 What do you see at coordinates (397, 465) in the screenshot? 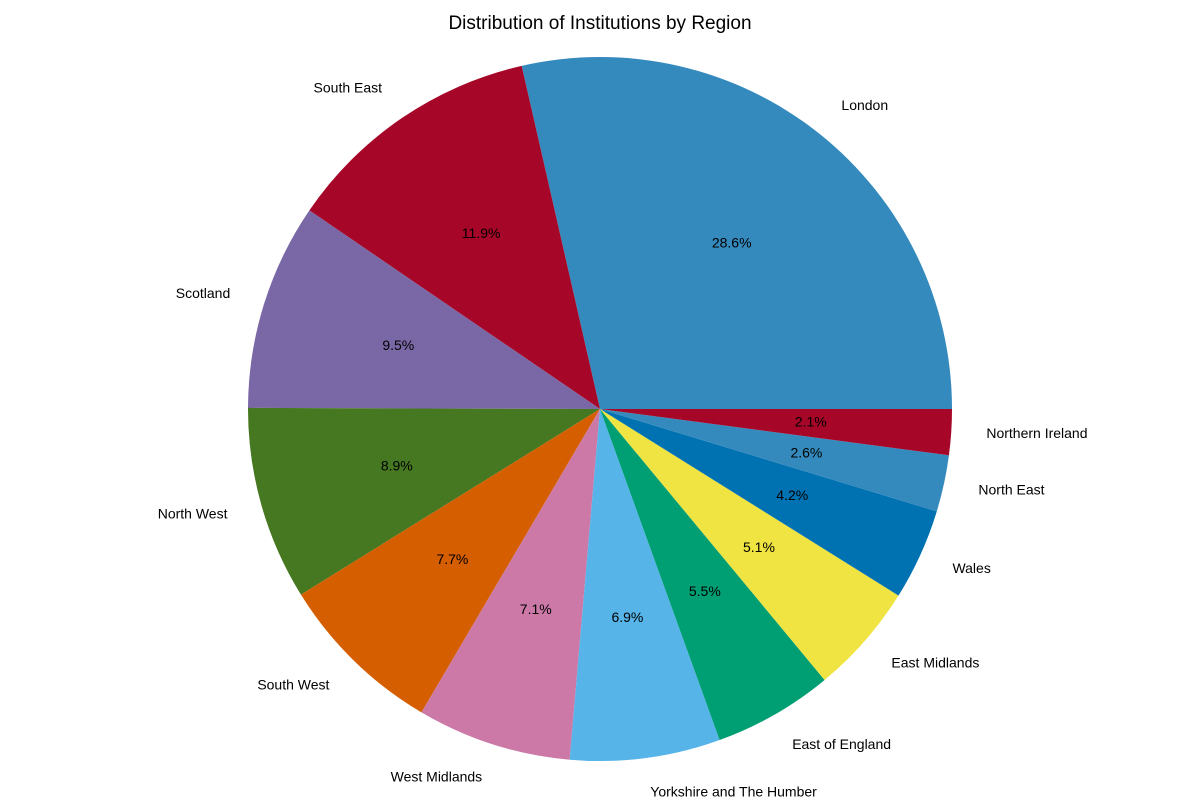
I see `percent-label-north-west: 8.9%` at bounding box center [397, 465].